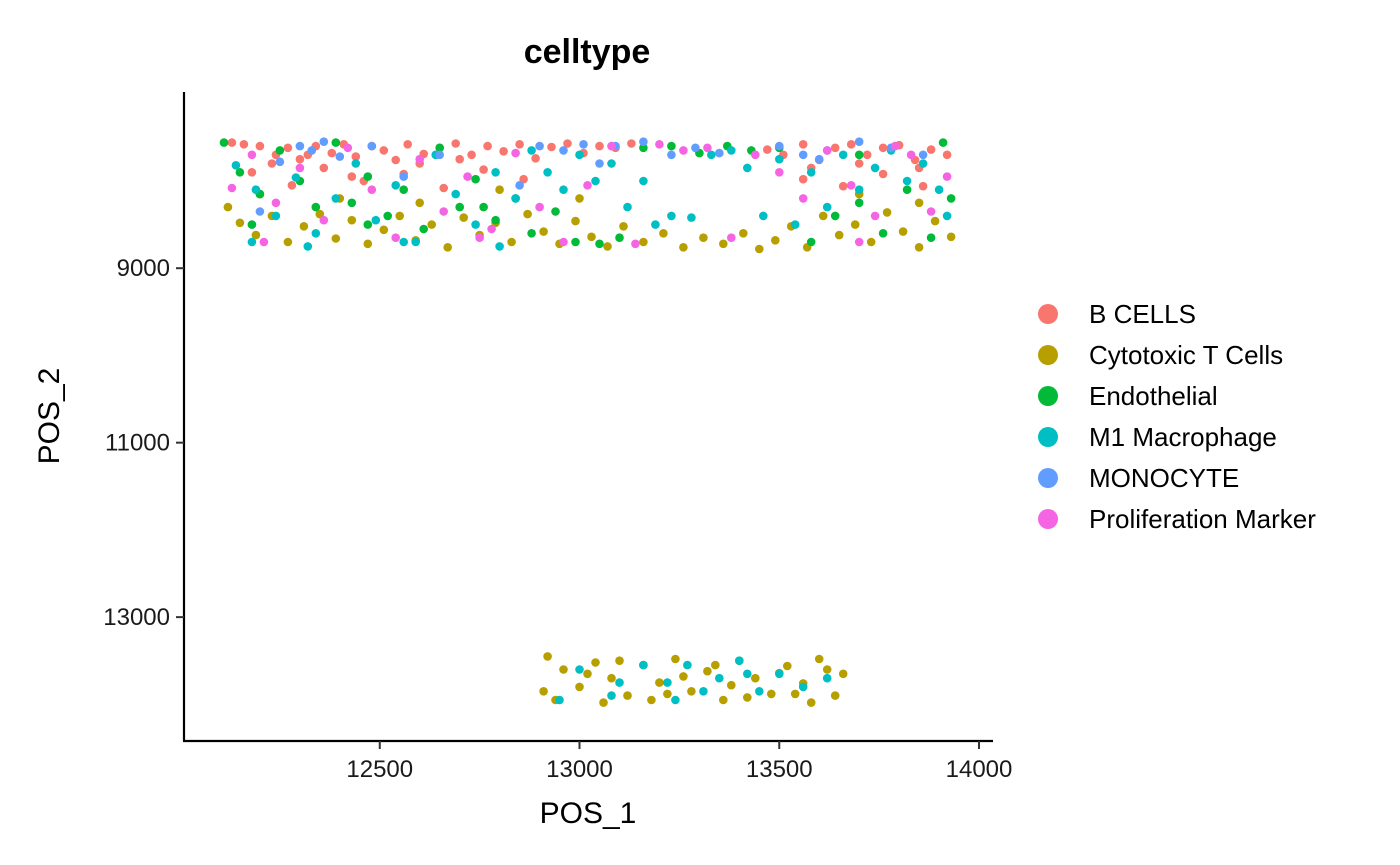  What do you see at coordinates (591, 176) in the screenshot?
I see `series-monocyte` at bounding box center [591, 176].